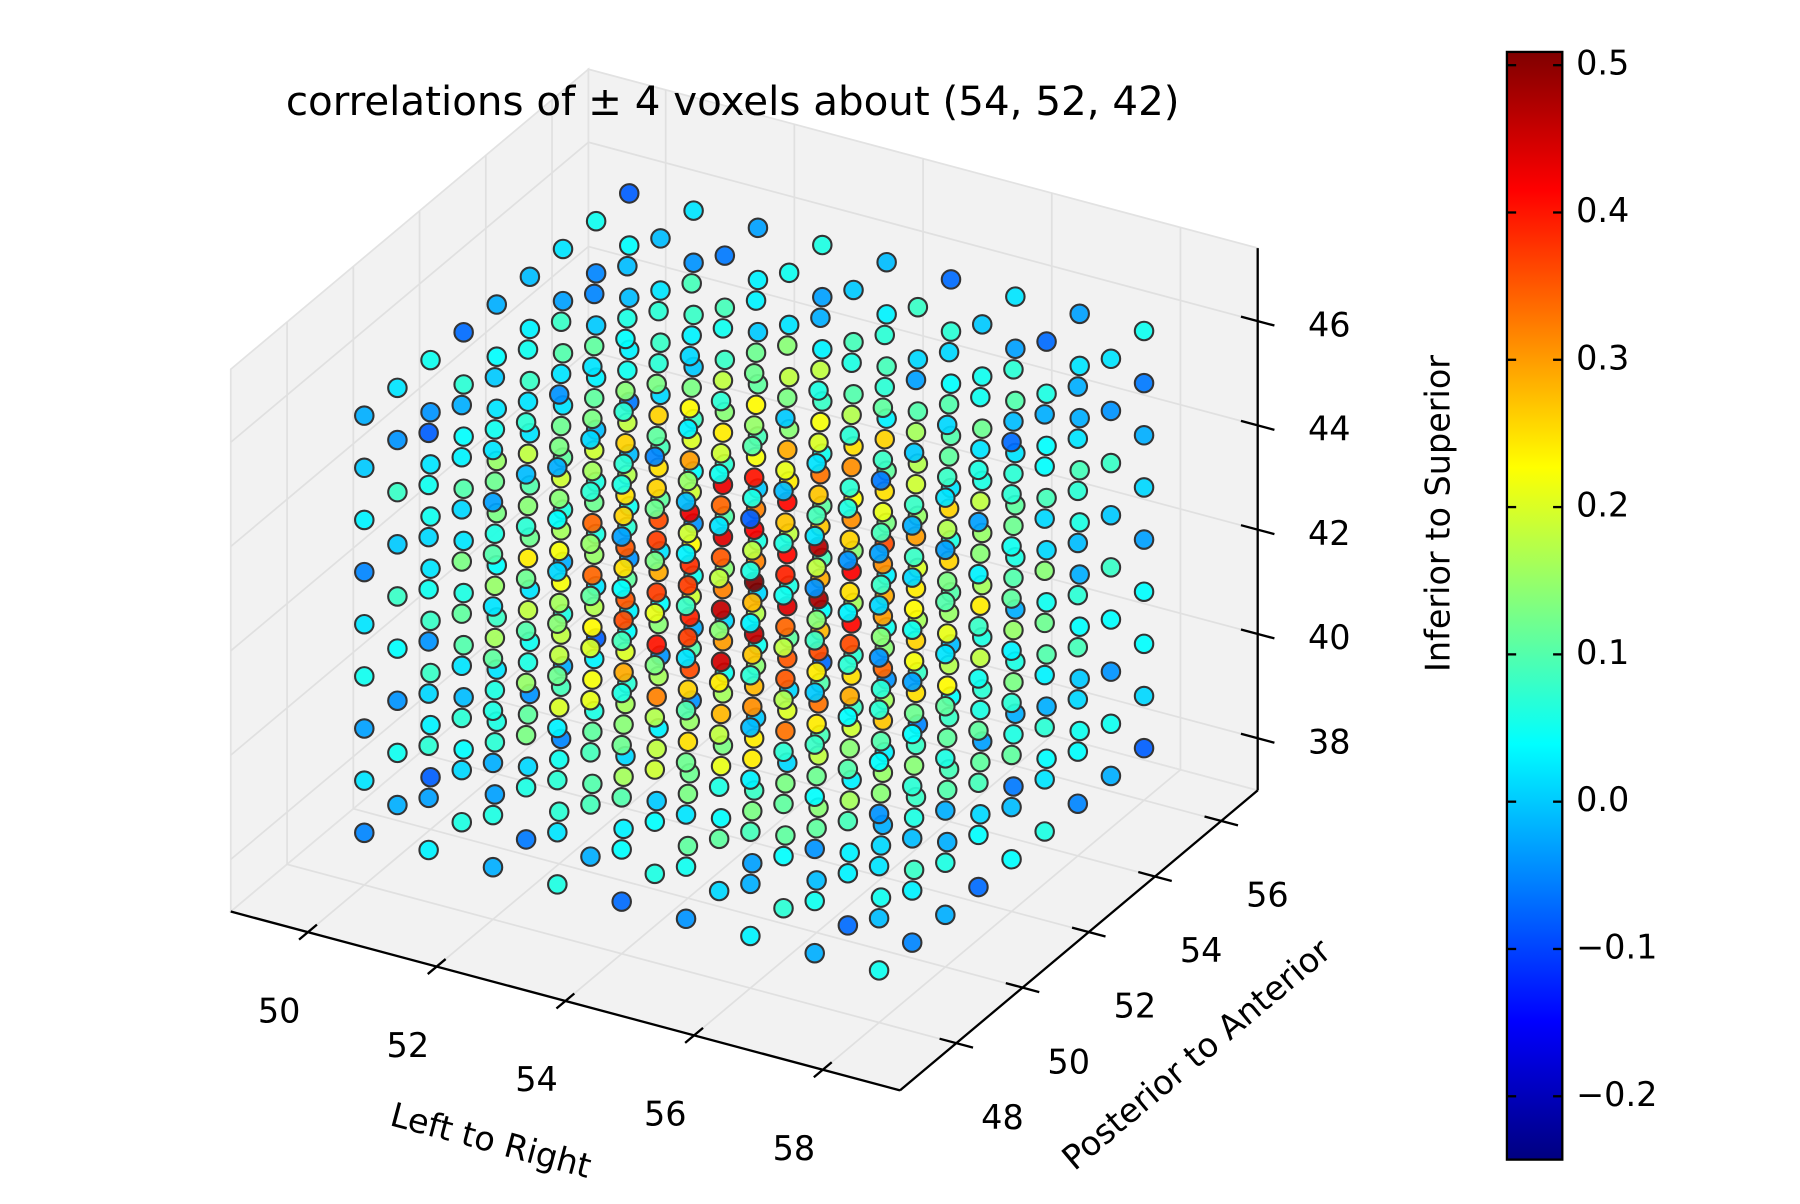 This screenshot has height=1204, width=1800. Describe the element at coordinates (1329, 742) in the screenshot. I see `z-tick-label: 38` at that location.